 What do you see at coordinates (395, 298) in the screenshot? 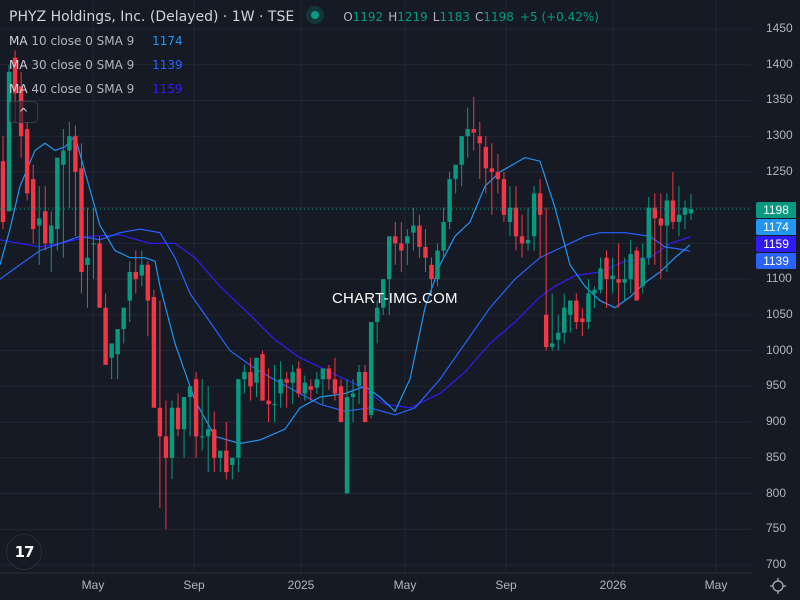
I see `watermark: CHART-IMG.COM` at bounding box center [395, 298].